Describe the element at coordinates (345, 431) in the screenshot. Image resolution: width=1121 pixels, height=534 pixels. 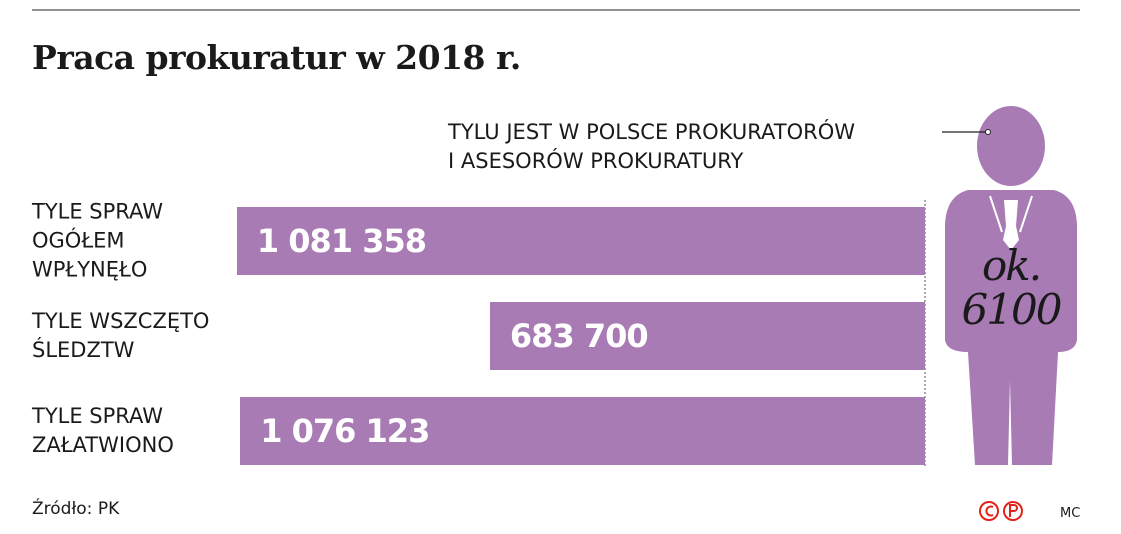
I see `value-label: 1 076 123` at that location.